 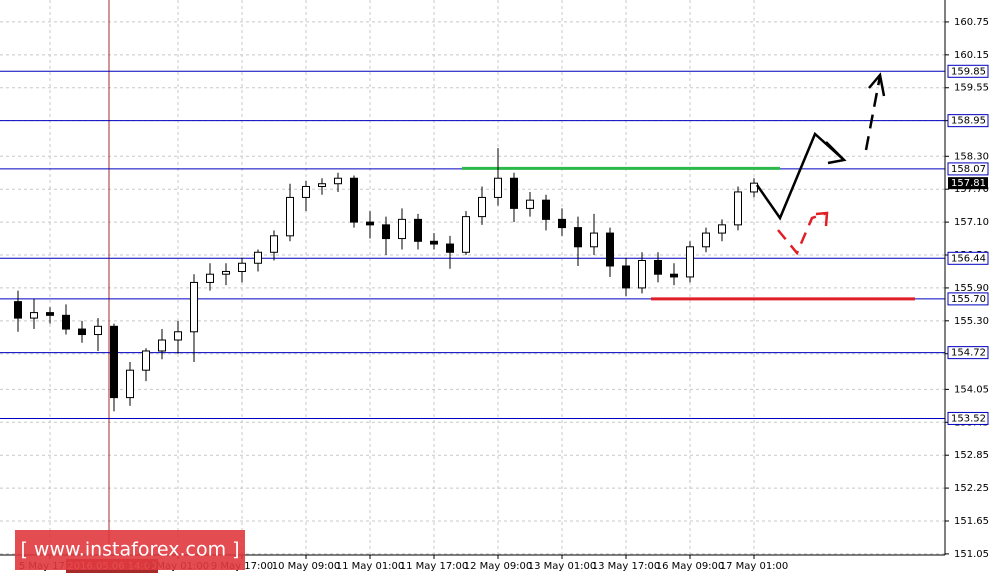 I want to click on watermark: [ www.instaforex.com ], so click(x=129, y=550).